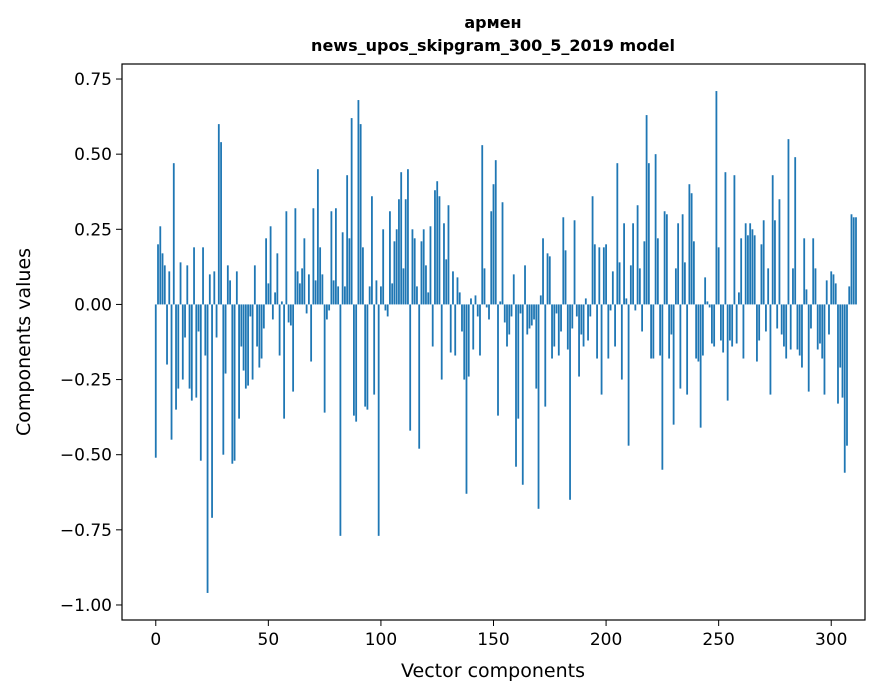  What do you see at coordinates (86, 531) in the screenshot?
I see `y-tick-label: −0.75` at bounding box center [86, 531].